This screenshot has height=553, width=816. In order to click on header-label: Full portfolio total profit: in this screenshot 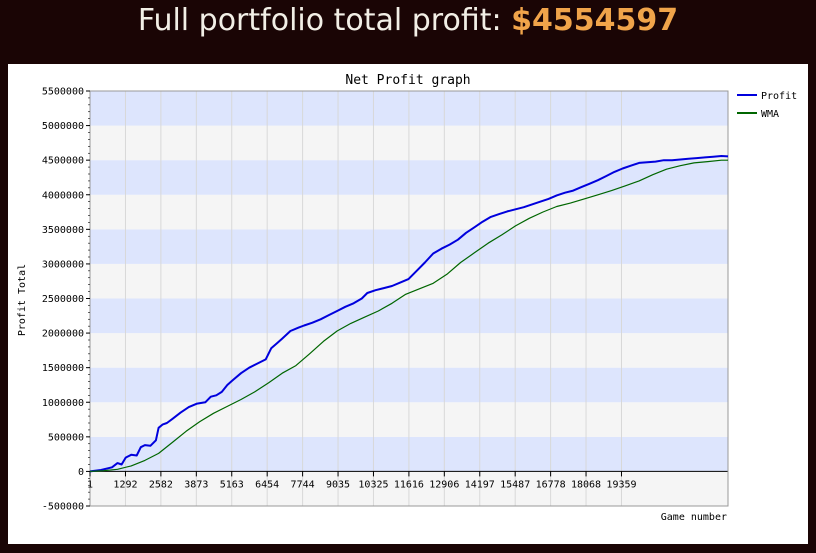, I will do `click(319, 20)`.